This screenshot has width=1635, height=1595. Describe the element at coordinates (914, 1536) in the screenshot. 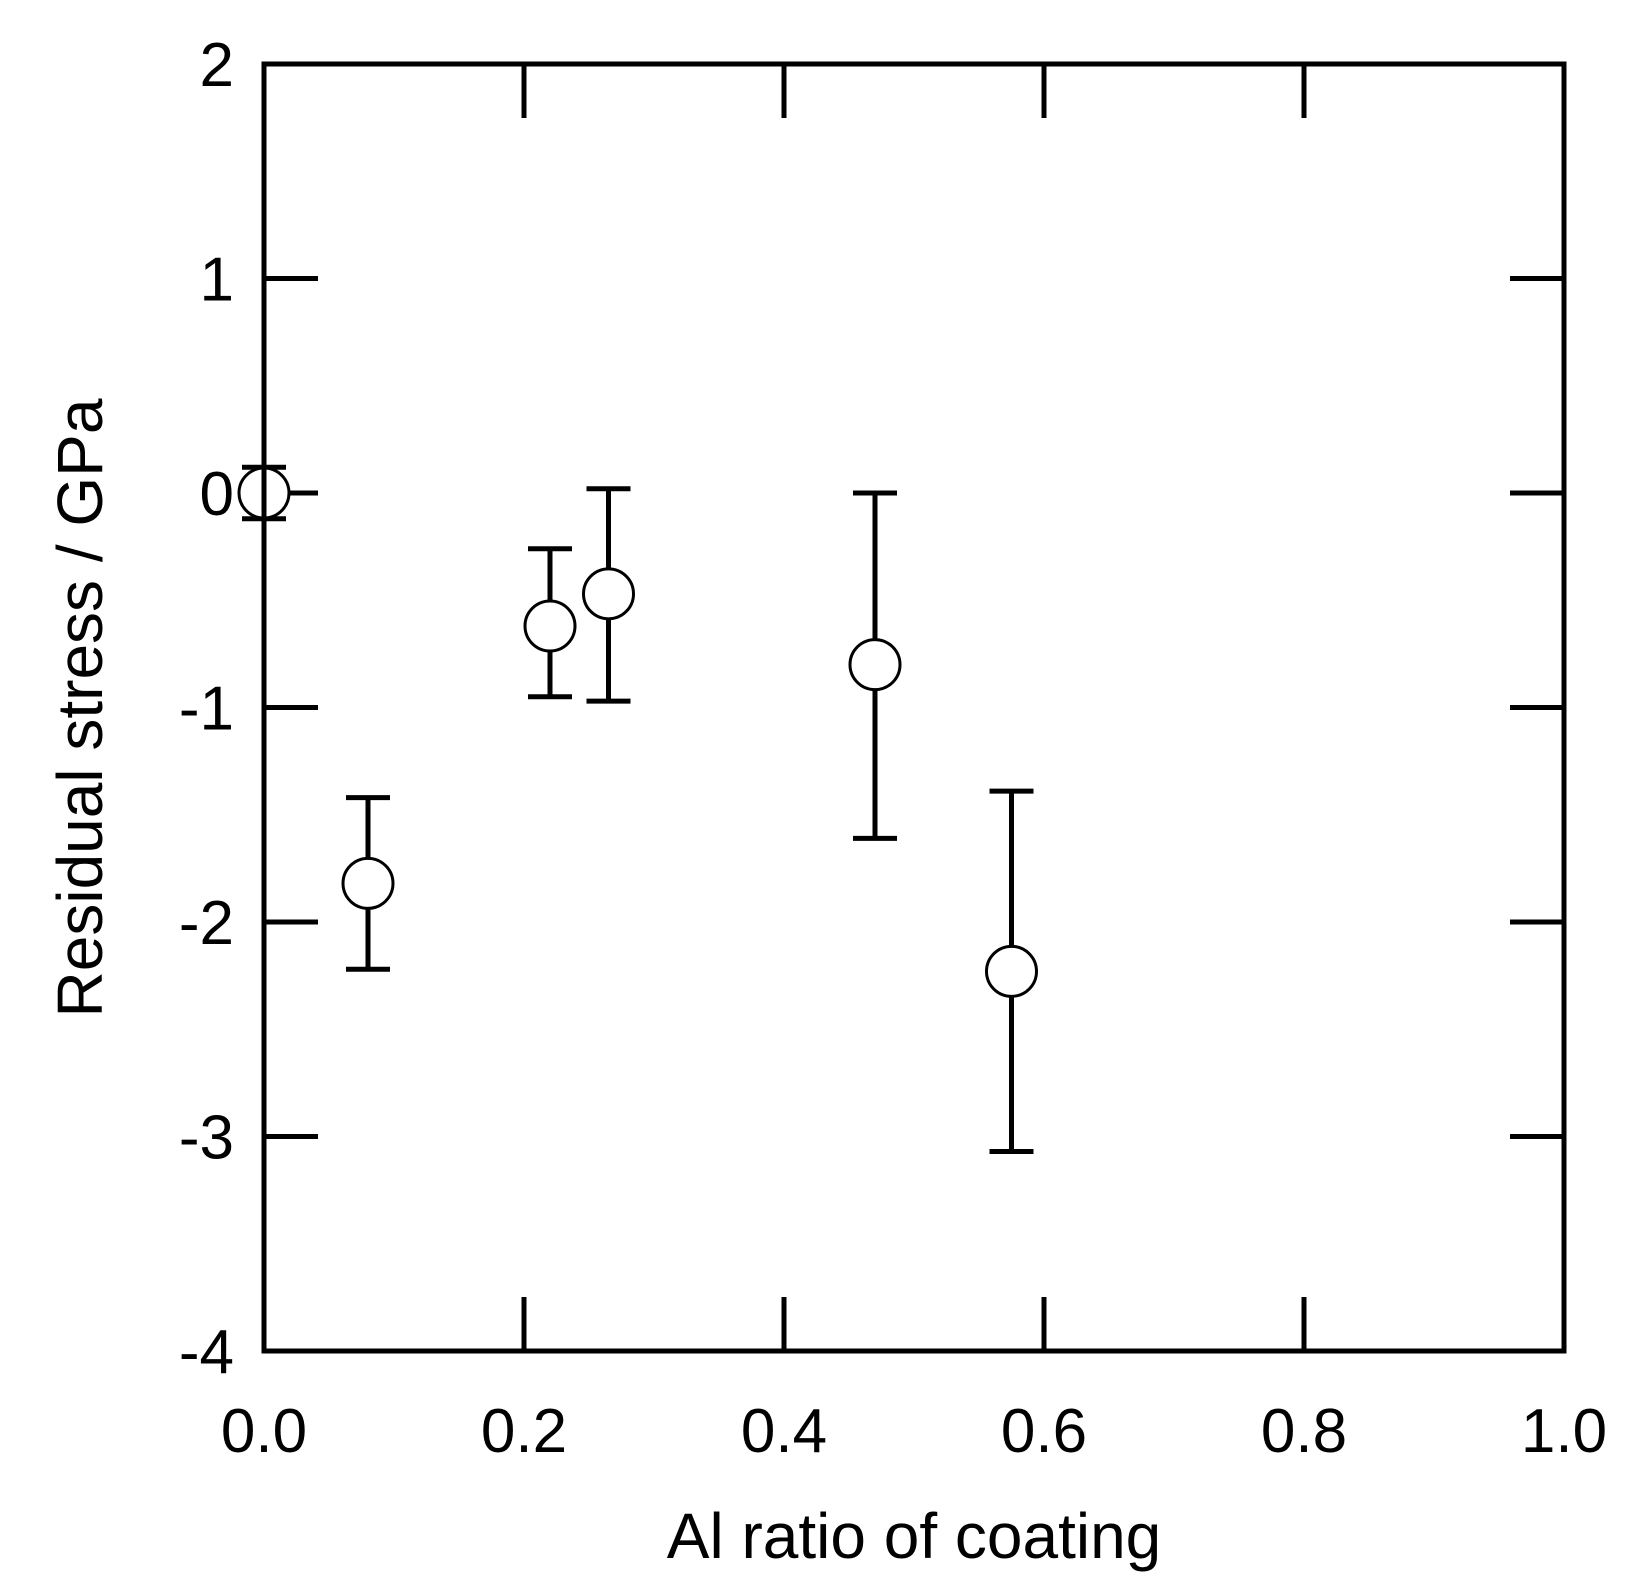

I see `x-axis-title: Al ratio of coating` at that location.